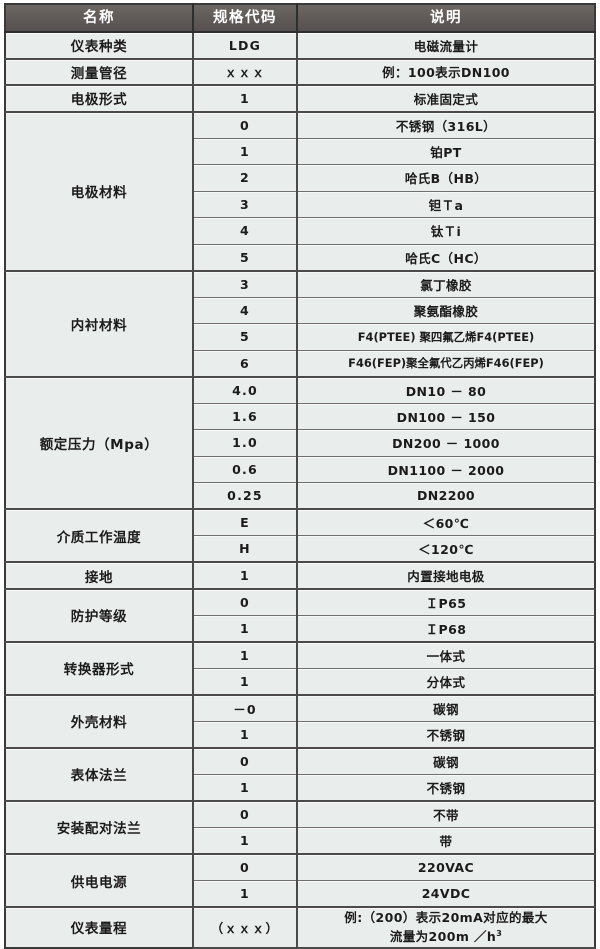 Image resolution: width=600 pixels, height=949 pixels. What do you see at coordinates (99, 576) in the screenshot?
I see `row-name-cell: 接地` at bounding box center [99, 576].